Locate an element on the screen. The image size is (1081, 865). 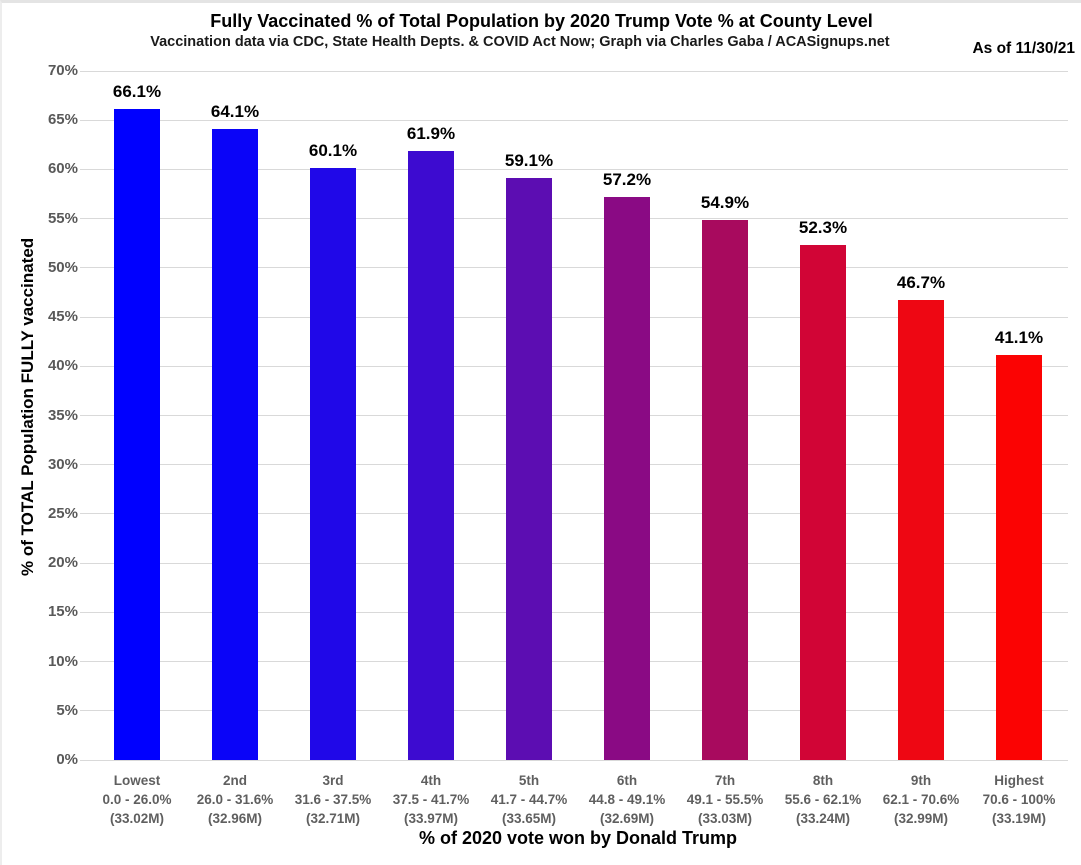
y-tick-label: 30% is located at coordinates (62, 464).